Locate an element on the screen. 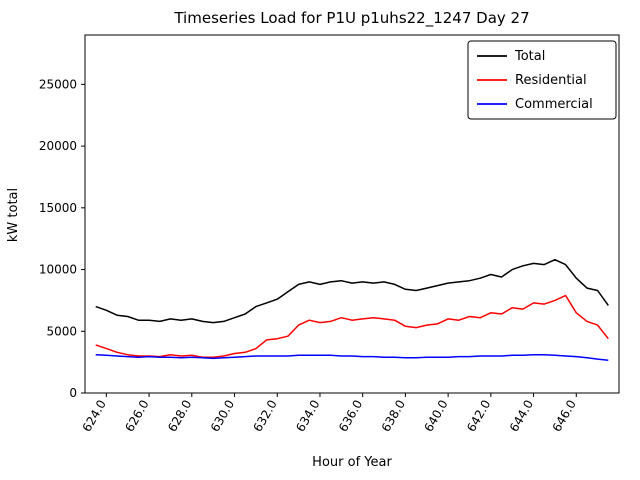  series-line-commercial is located at coordinates (352, 357).